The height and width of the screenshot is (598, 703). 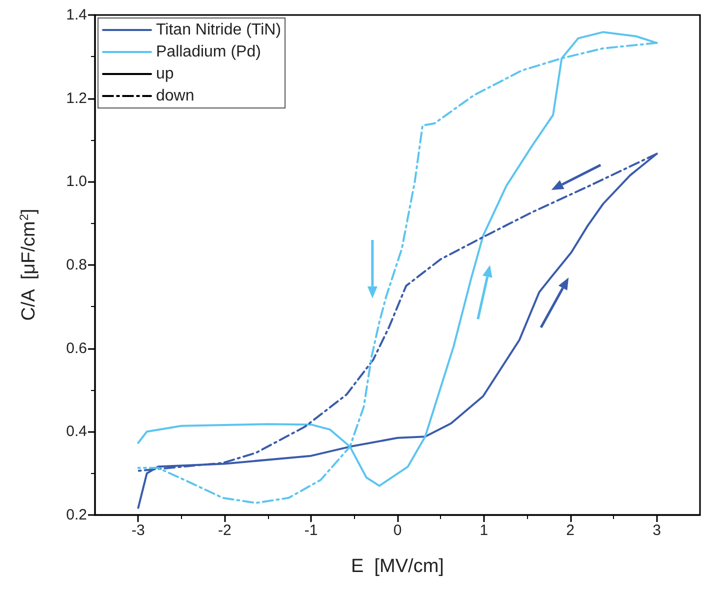 I want to click on y-tick-label: 1.2, so click(x=76, y=98).